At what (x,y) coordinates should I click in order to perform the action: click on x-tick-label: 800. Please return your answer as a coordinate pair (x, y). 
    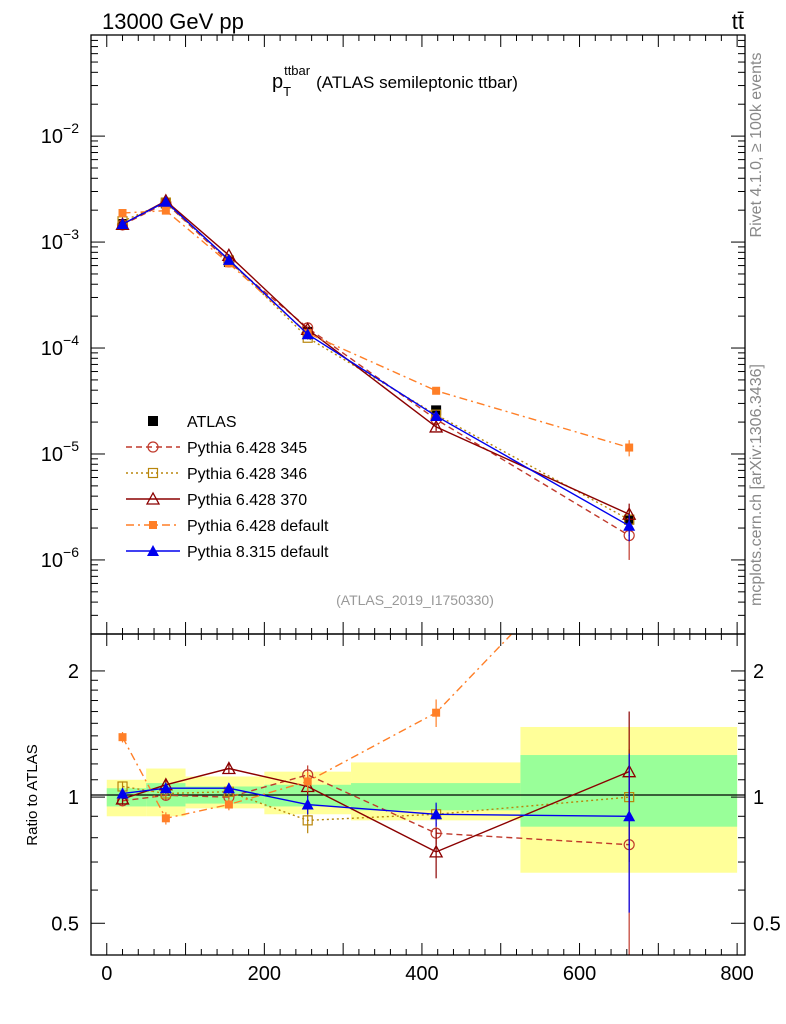
    Looking at the image, I should click on (736, 974).